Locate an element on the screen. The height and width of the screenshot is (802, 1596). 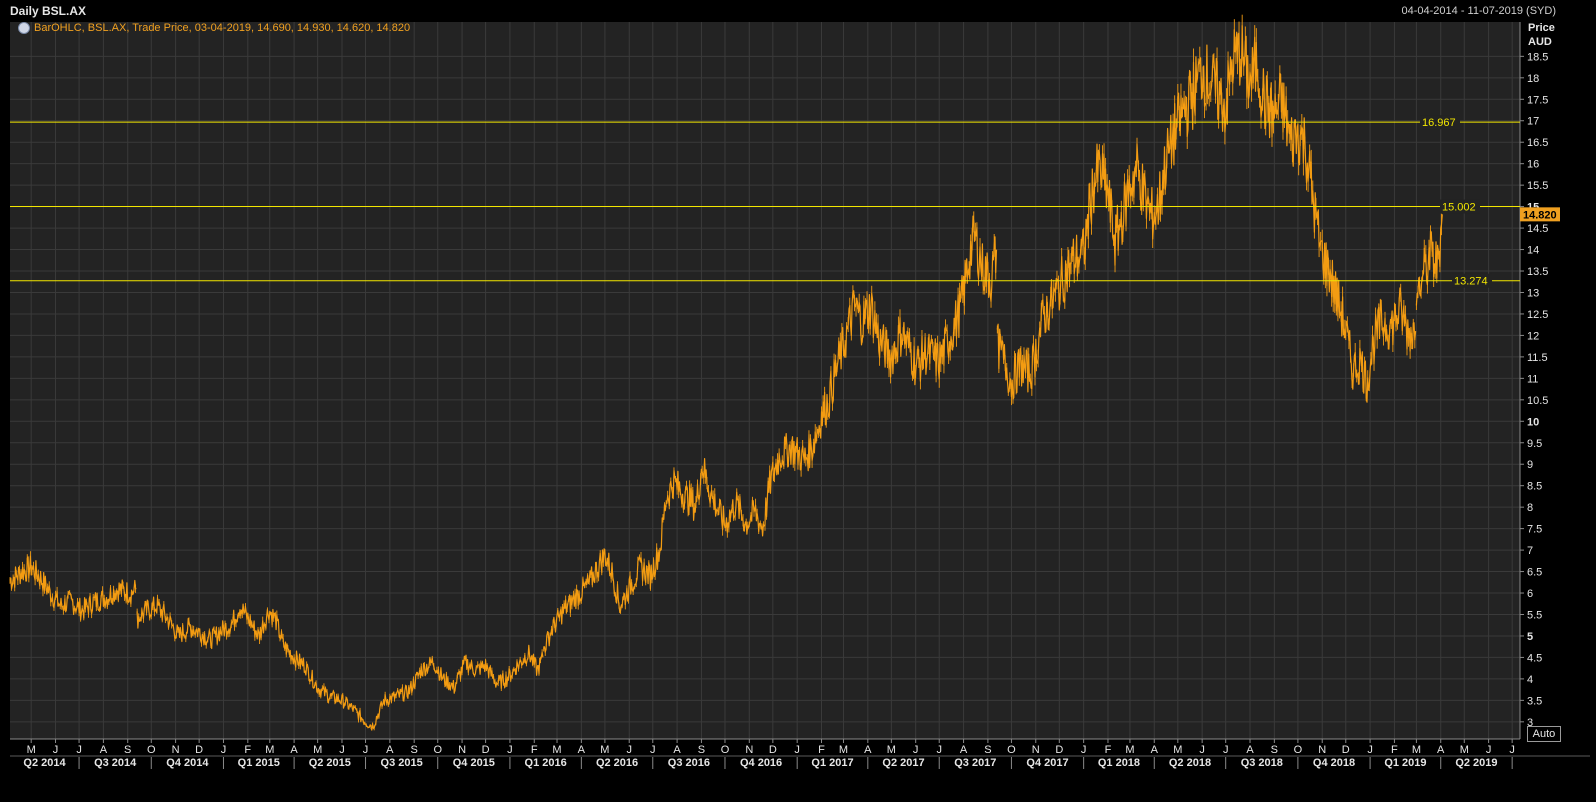
y-tick-label: 13 is located at coordinates (1533, 293).